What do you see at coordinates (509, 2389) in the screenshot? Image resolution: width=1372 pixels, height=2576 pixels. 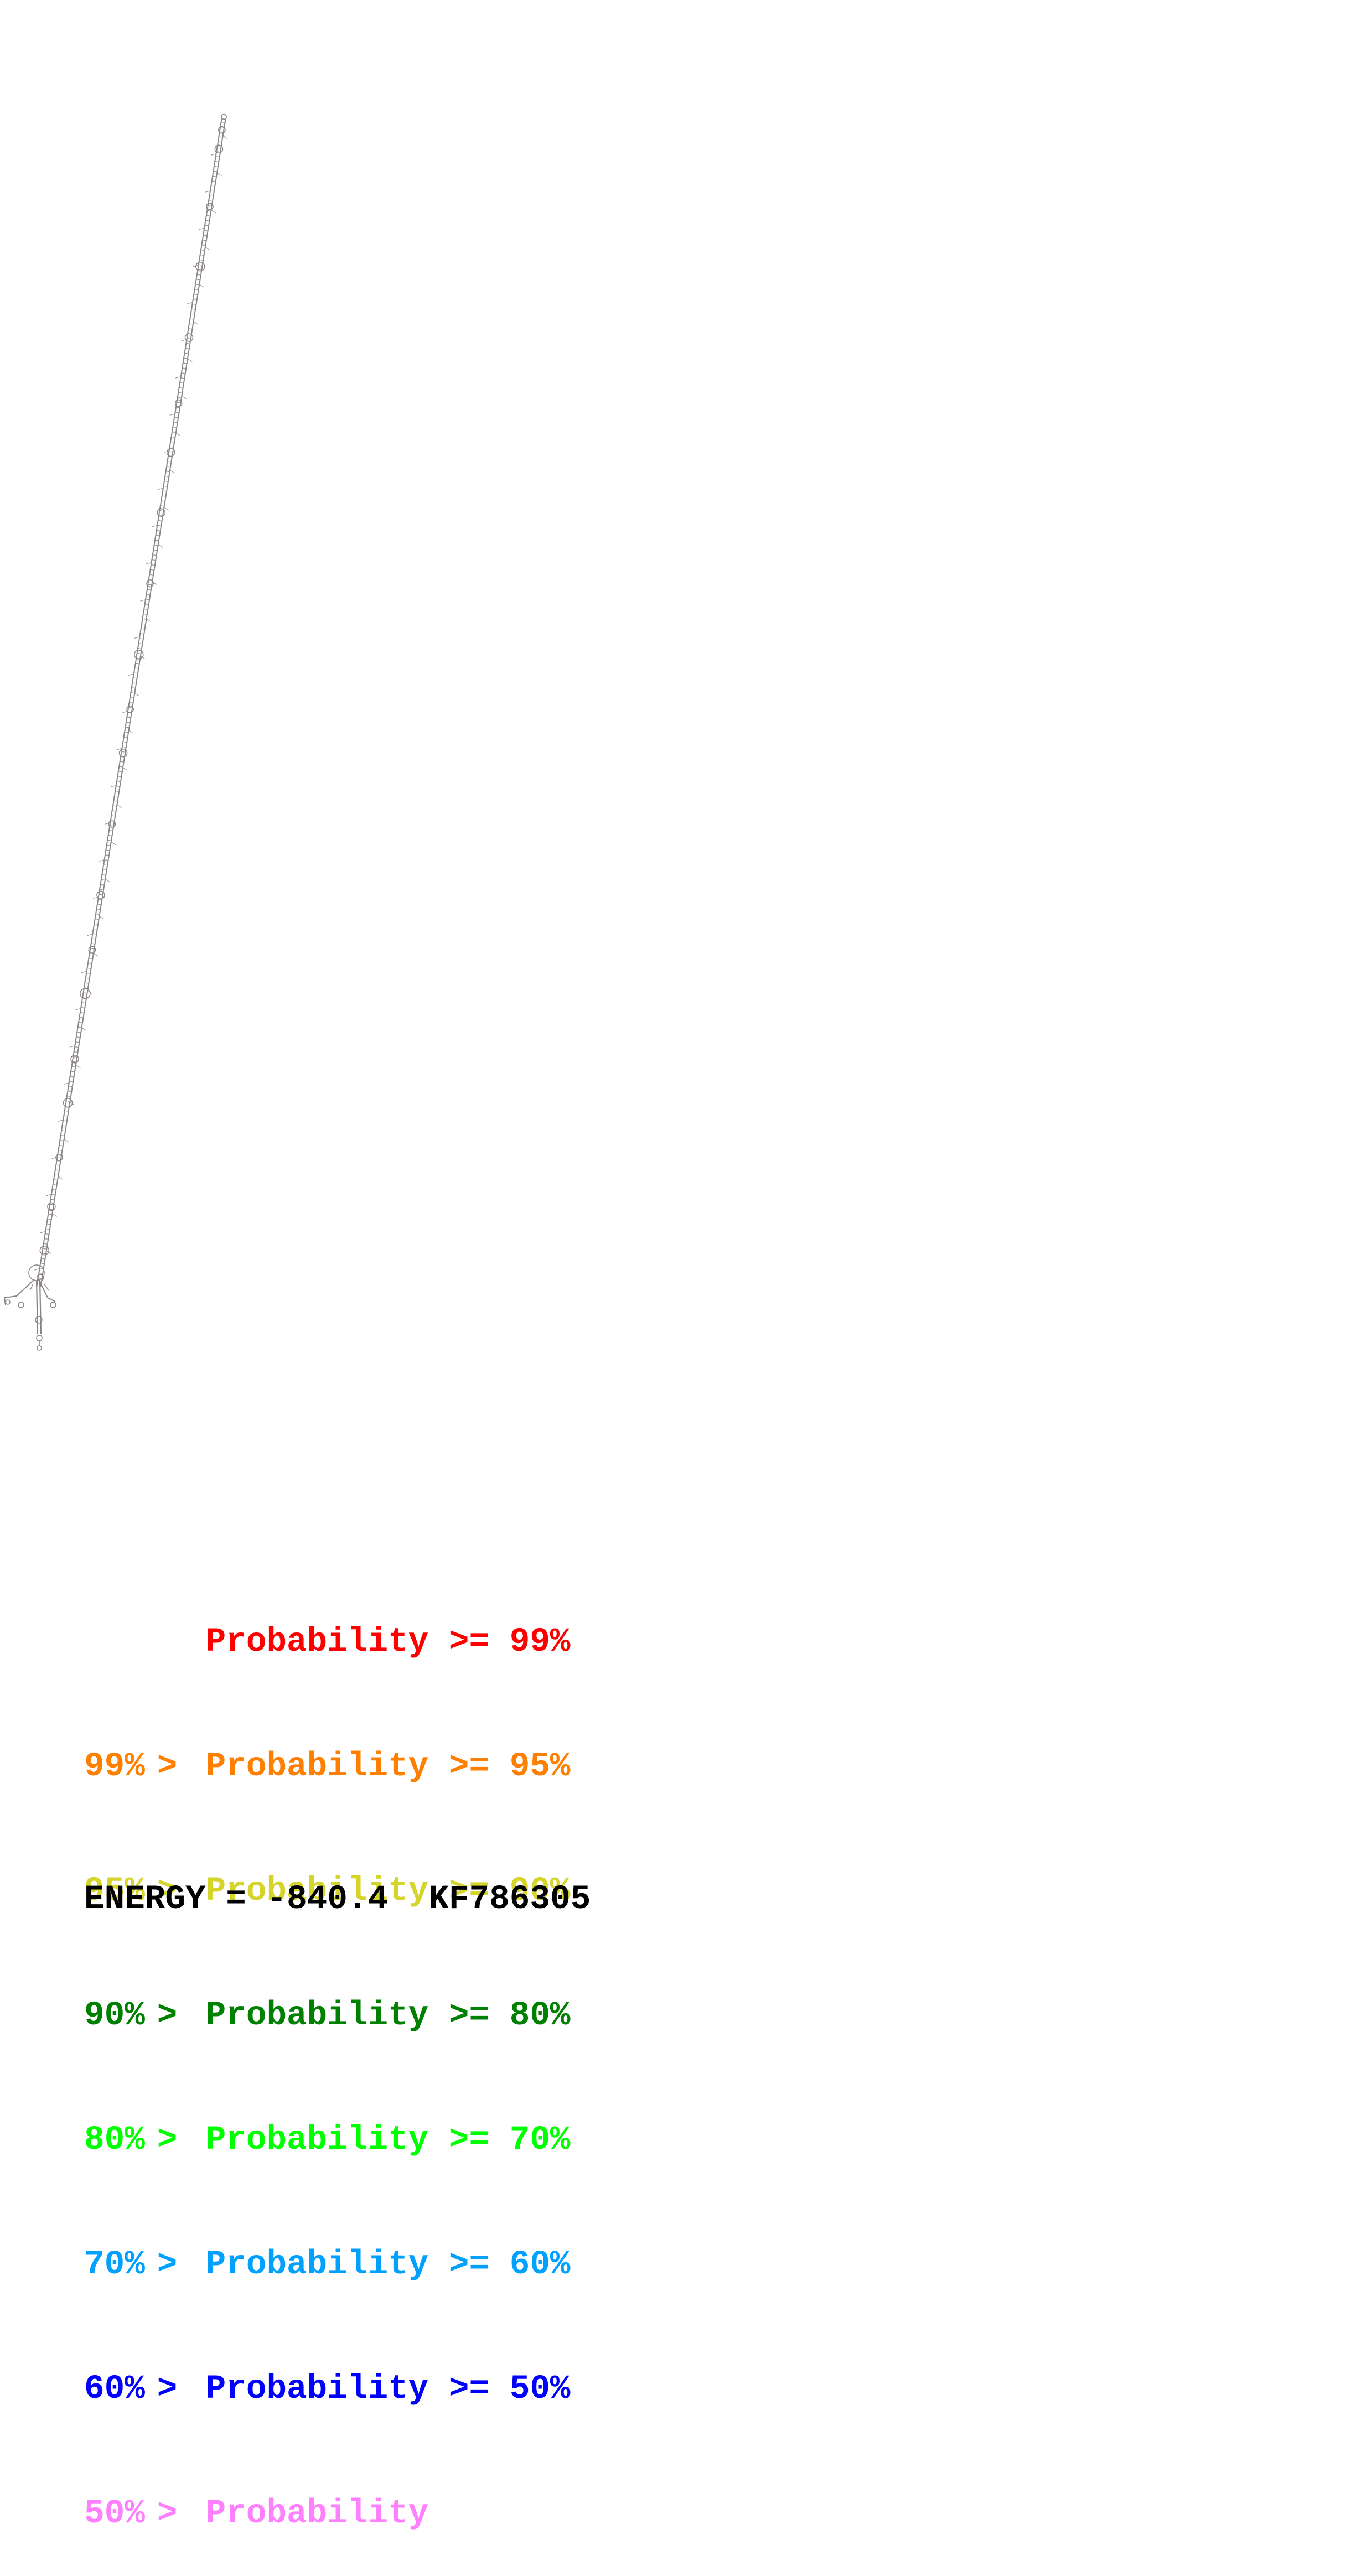 I see `legend-upper-bound: >= 50%` at bounding box center [509, 2389].